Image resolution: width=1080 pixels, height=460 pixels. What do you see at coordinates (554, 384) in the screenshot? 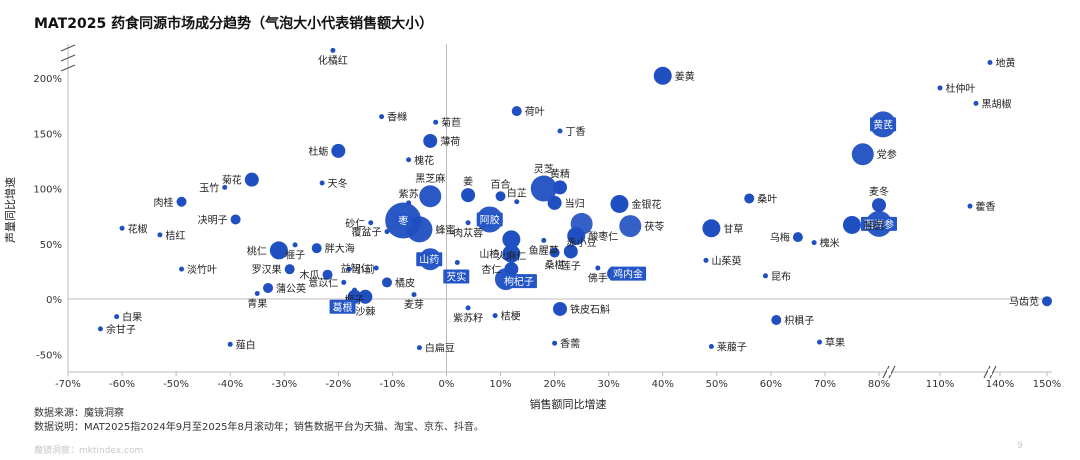
I see `x-tick-label: 20%` at bounding box center [554, 384].